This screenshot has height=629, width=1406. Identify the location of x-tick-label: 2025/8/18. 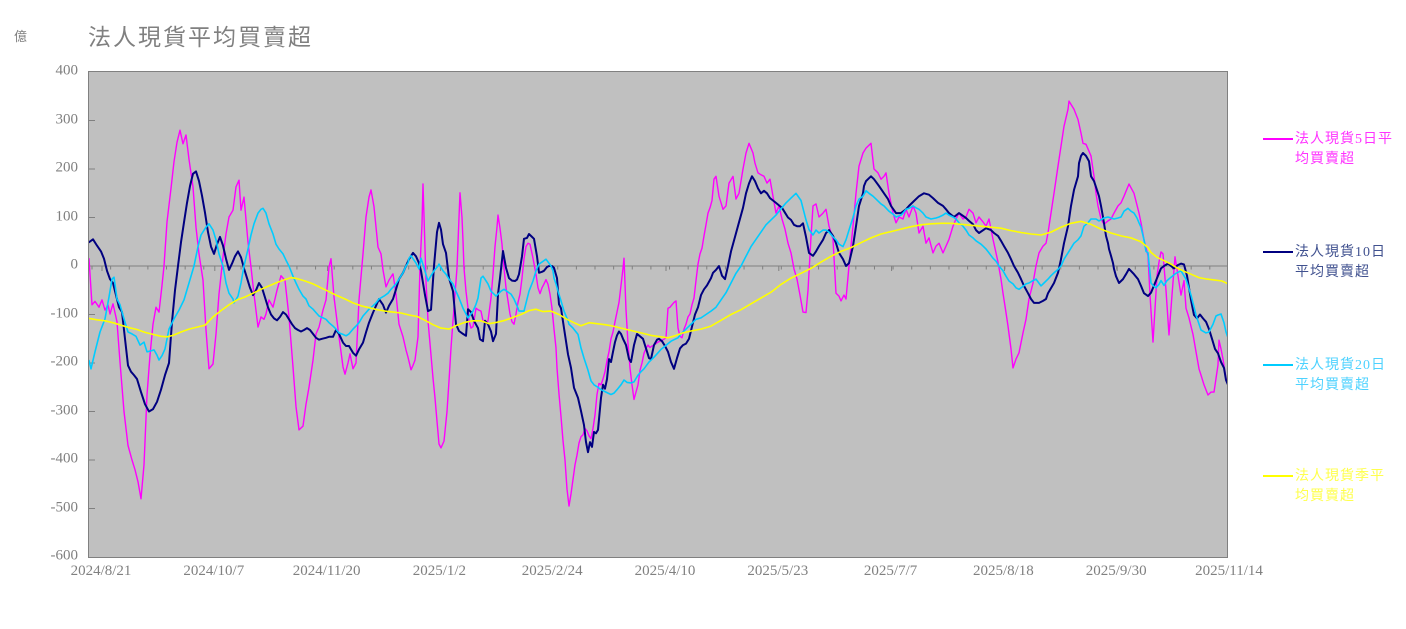
(1003, 571).